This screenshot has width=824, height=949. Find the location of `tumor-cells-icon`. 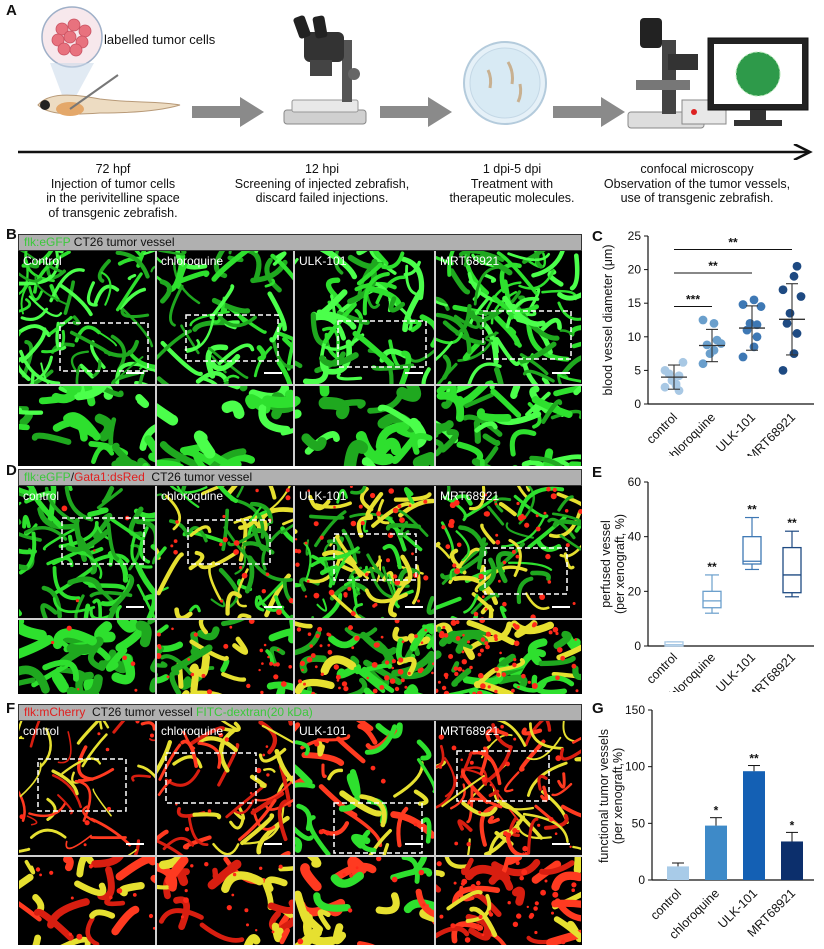

tumor-cells-icon is located at coordinates (71, 37).